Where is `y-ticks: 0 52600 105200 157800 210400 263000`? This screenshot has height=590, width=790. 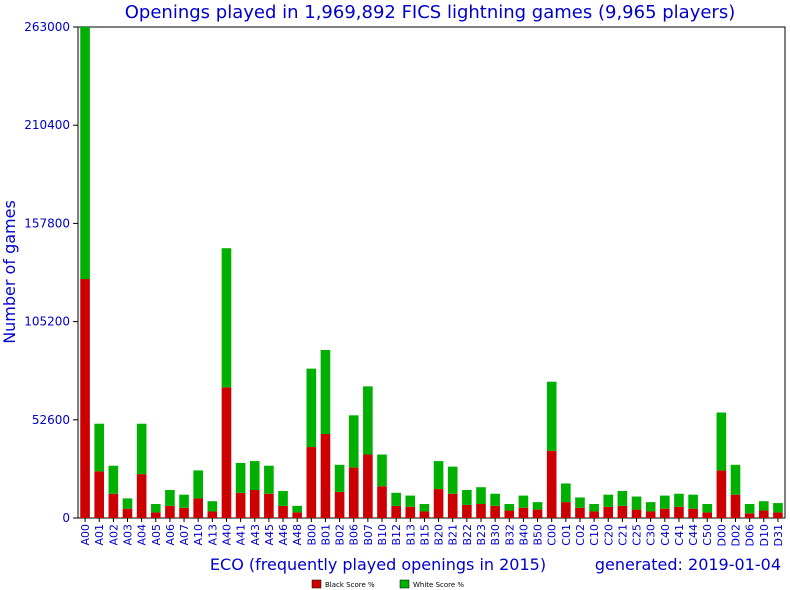
y-ticks: 0 52600 105200 157800 210400 263000 is located at coordinates (51, 272).